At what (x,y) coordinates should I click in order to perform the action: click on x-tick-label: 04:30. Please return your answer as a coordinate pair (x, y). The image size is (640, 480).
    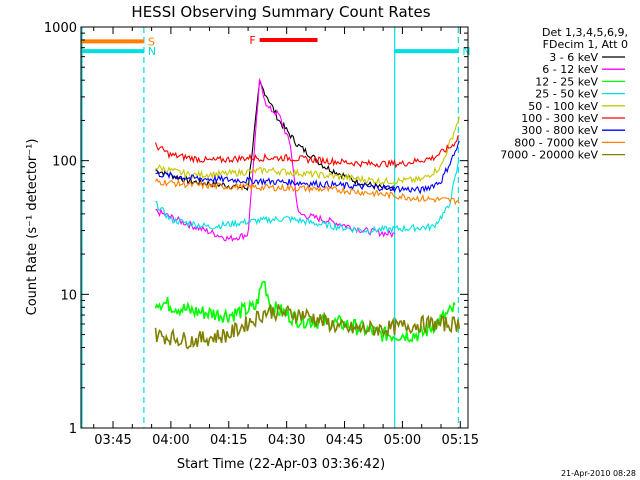
    Looking at the image, I should click on (286, 440).